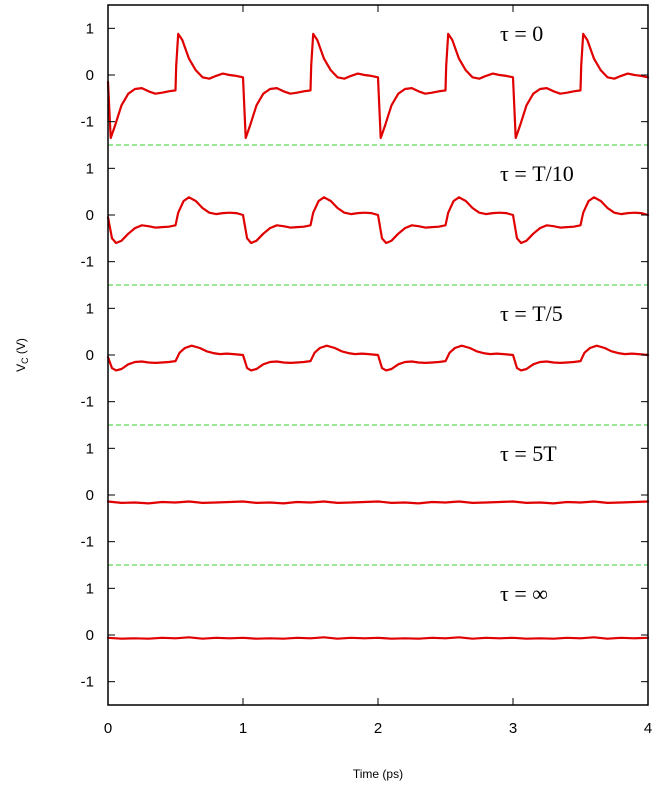  What do you see at coordinates (524, 593) in the screenshot?
I see `panel-label: τ = ∞` at bounding box center [524, 593].